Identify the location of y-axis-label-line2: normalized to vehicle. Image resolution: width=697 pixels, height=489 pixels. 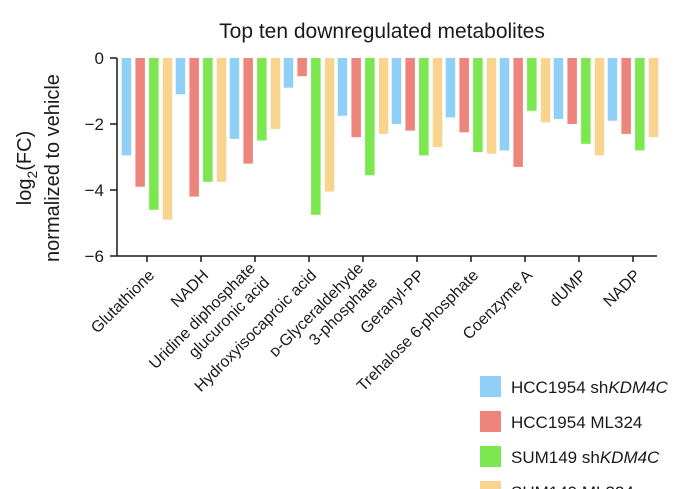
(53, 168).